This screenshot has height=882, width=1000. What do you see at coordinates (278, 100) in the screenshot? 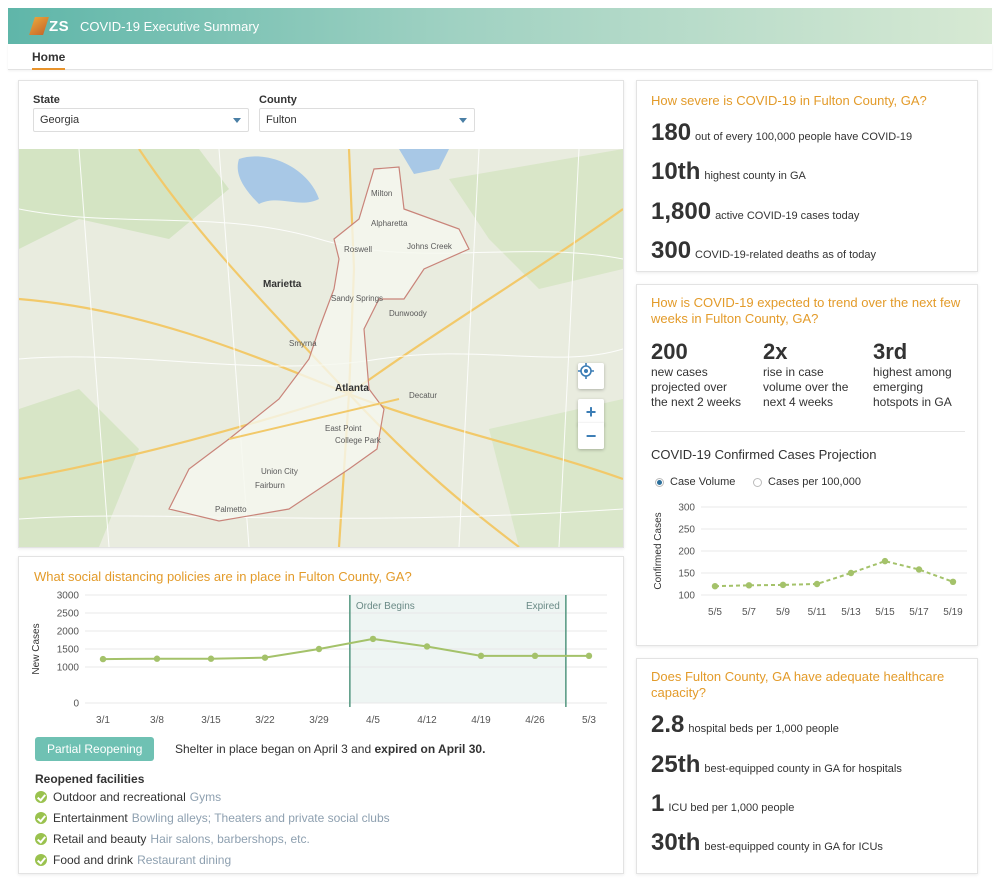
I see `county-label: County` at bounding box center [278, 100].